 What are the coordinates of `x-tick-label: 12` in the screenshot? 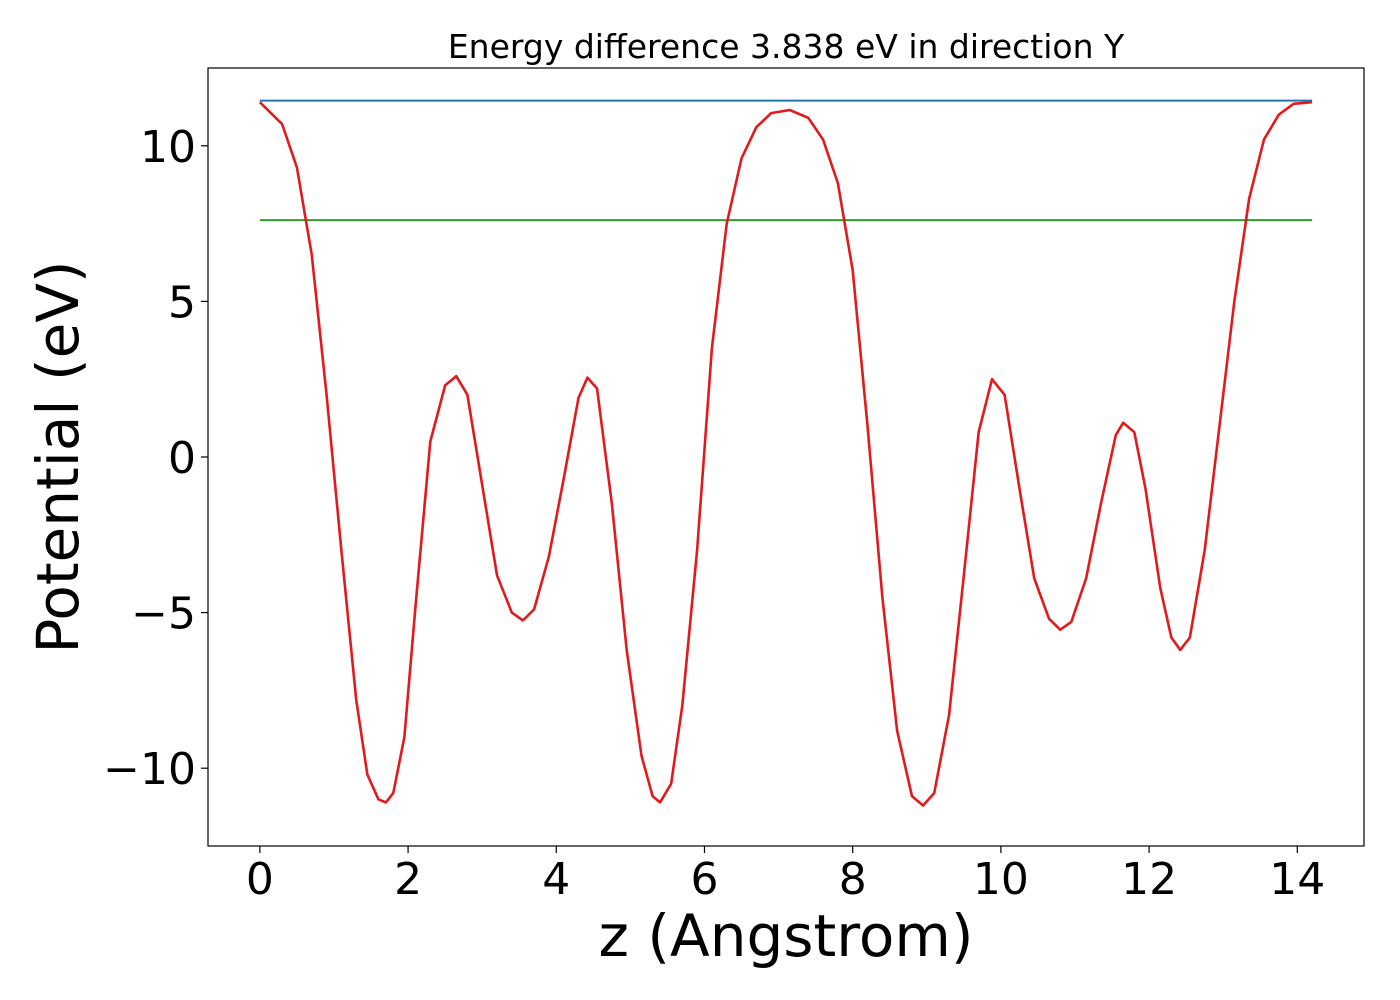 It's located at (1149, 879).